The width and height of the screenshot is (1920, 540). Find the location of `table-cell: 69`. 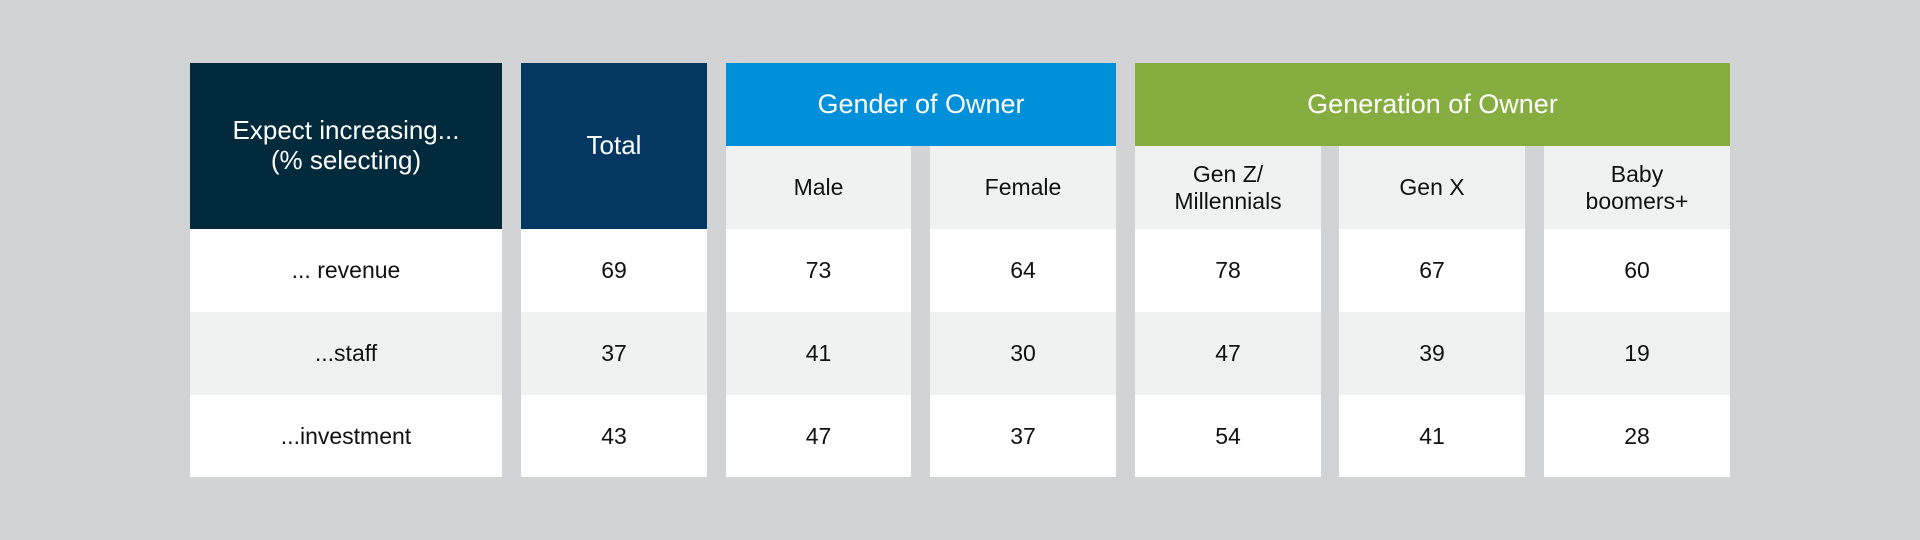

table-cell: 69 is located at coordinates (614, 270).